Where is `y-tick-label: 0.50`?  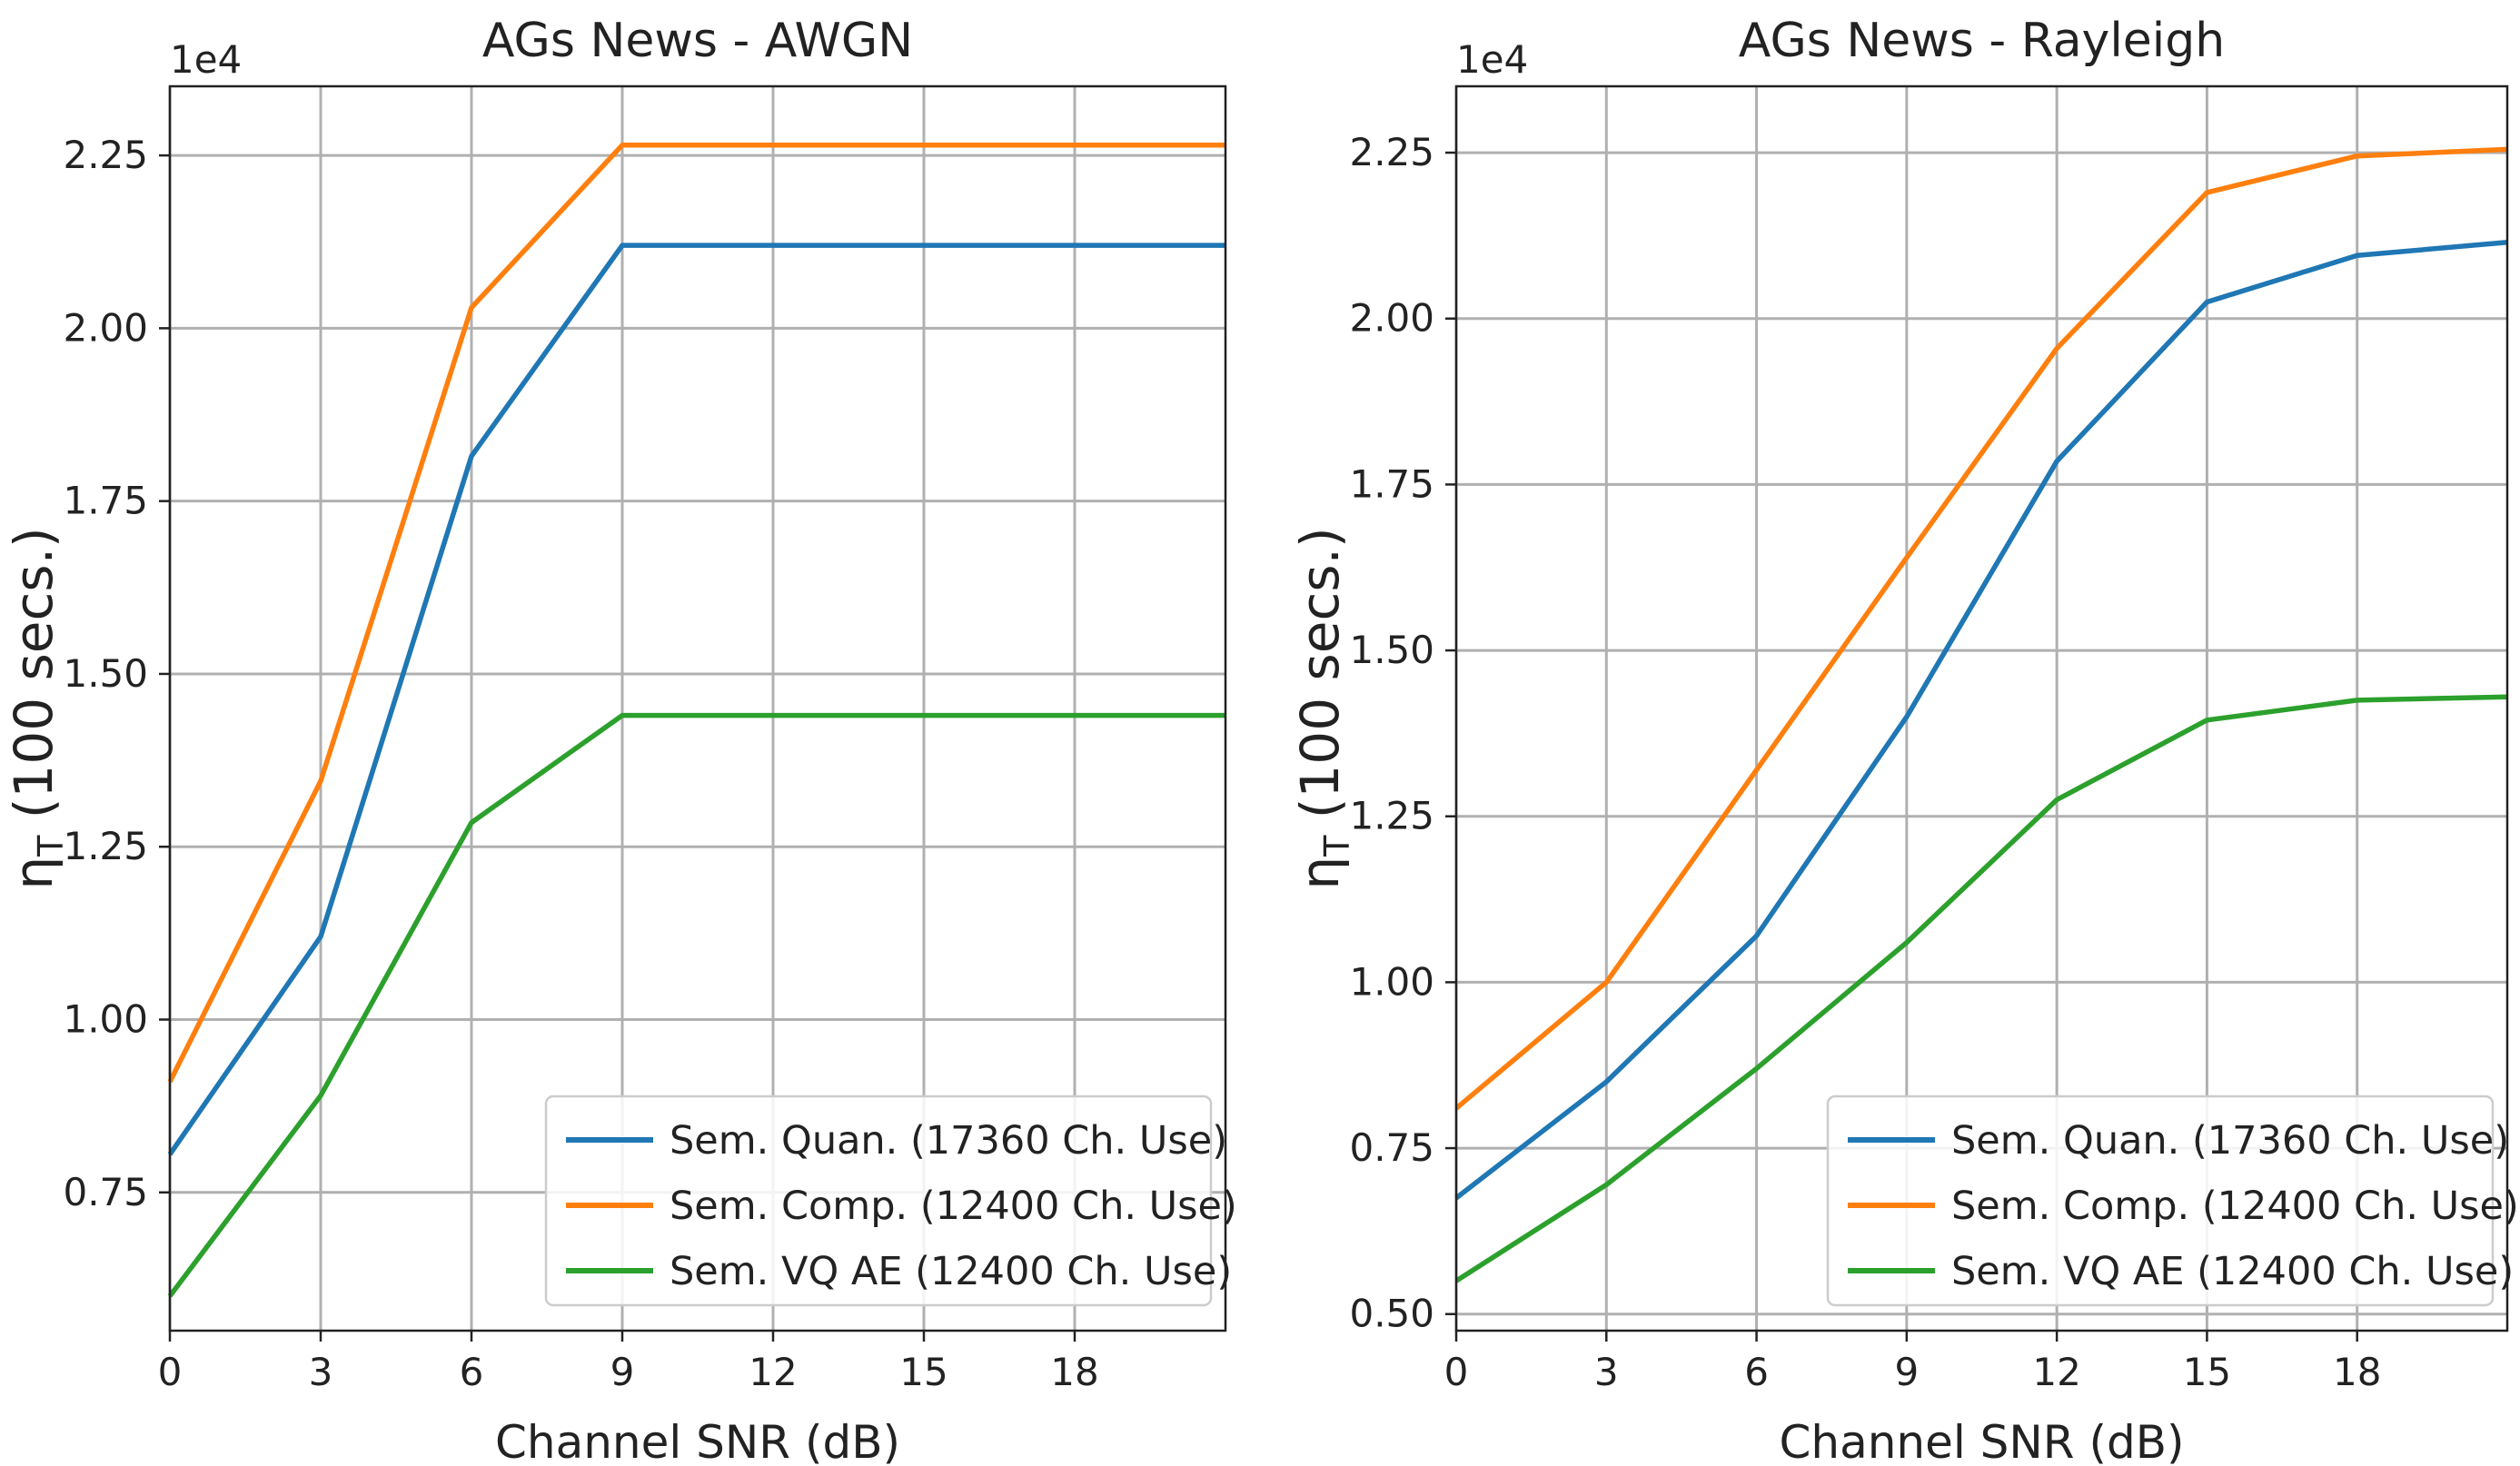
y-tick-label: 0.50 is located at coordinates (1391, 1314).